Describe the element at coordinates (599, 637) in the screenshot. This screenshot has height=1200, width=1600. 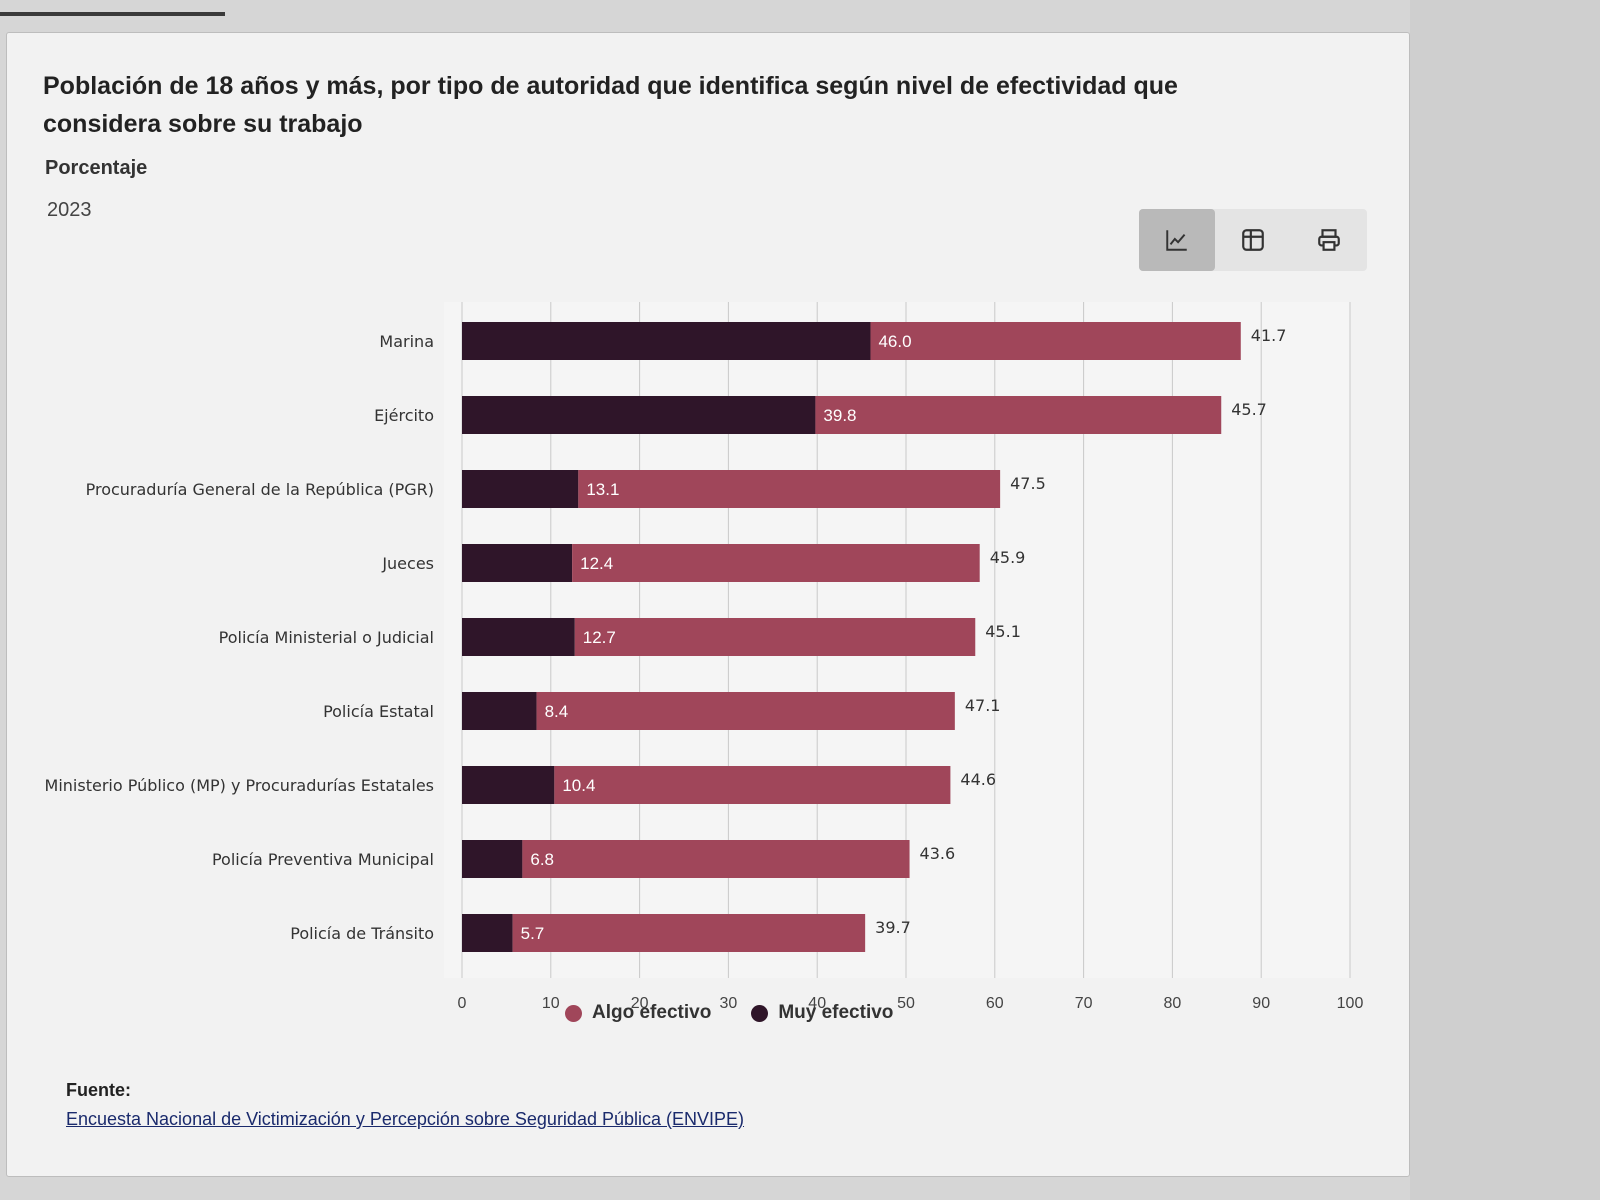
I see `data-label-muy-efectivo: 12.7` at that location.